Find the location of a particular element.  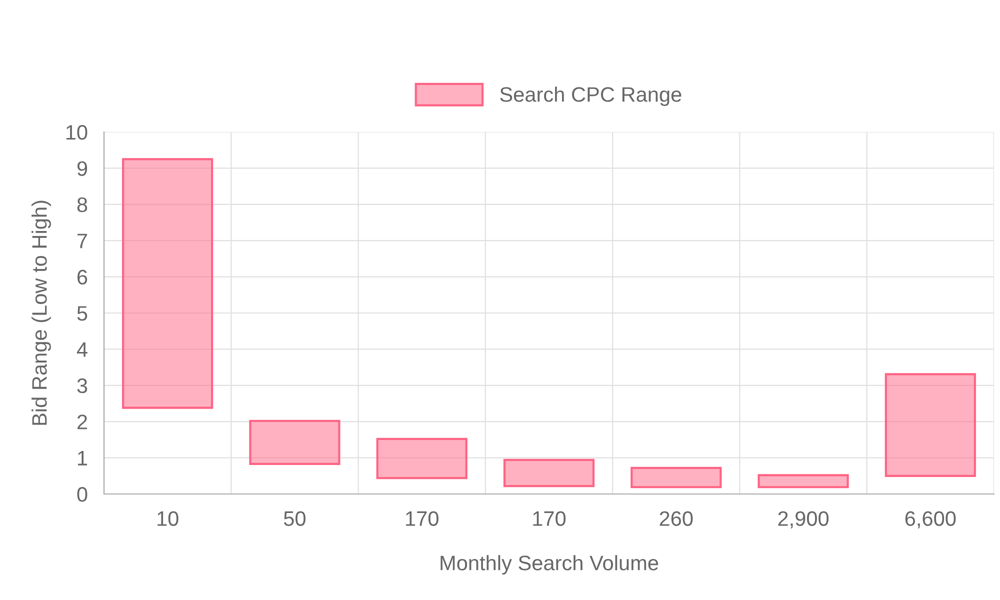

legend-label: Search CPC Range is located at coordinates (591, 96).